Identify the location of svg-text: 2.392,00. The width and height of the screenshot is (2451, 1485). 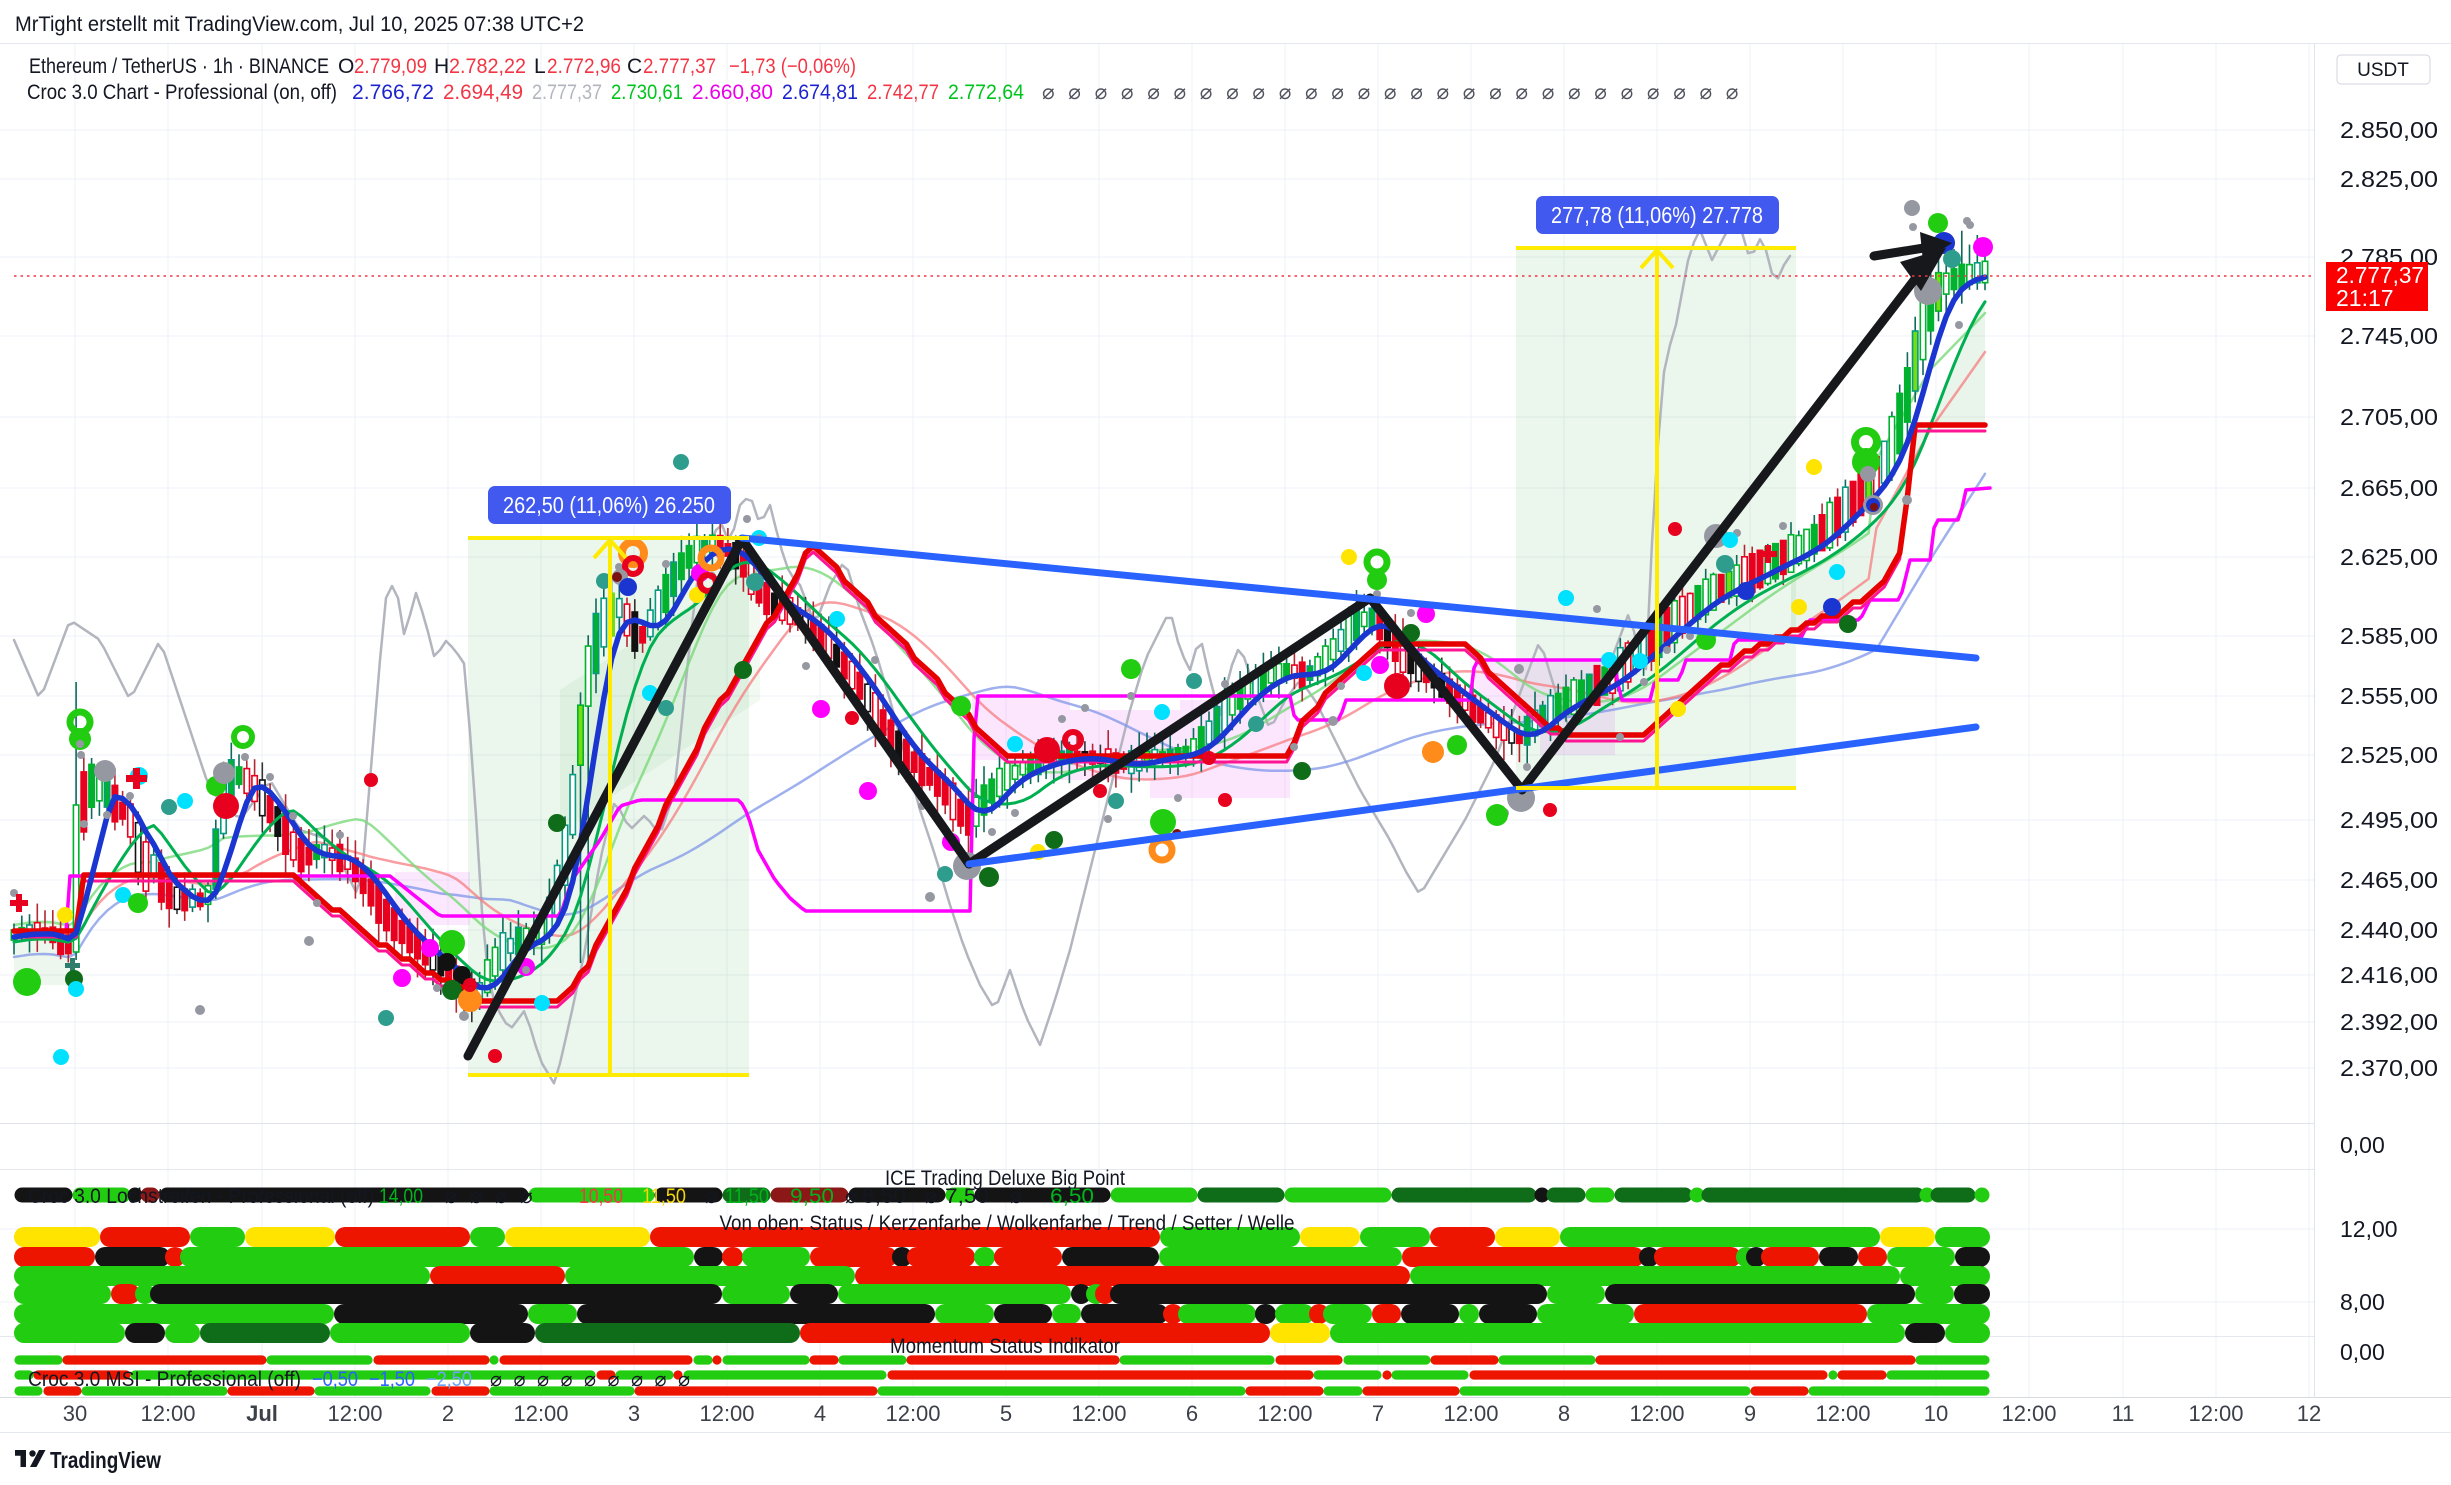
(2389, 1022).